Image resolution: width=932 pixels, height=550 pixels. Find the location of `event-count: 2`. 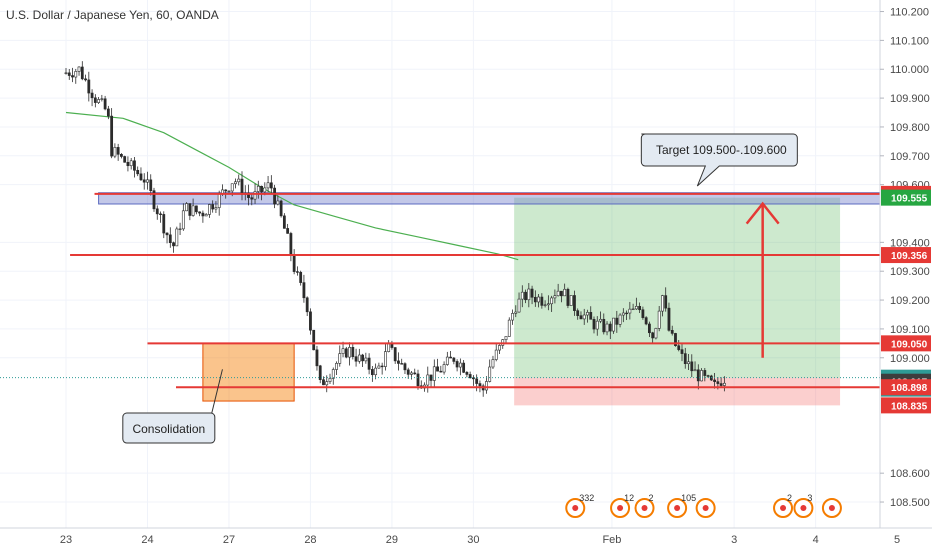

event-count: 2 is located at coordinates (651, 498).